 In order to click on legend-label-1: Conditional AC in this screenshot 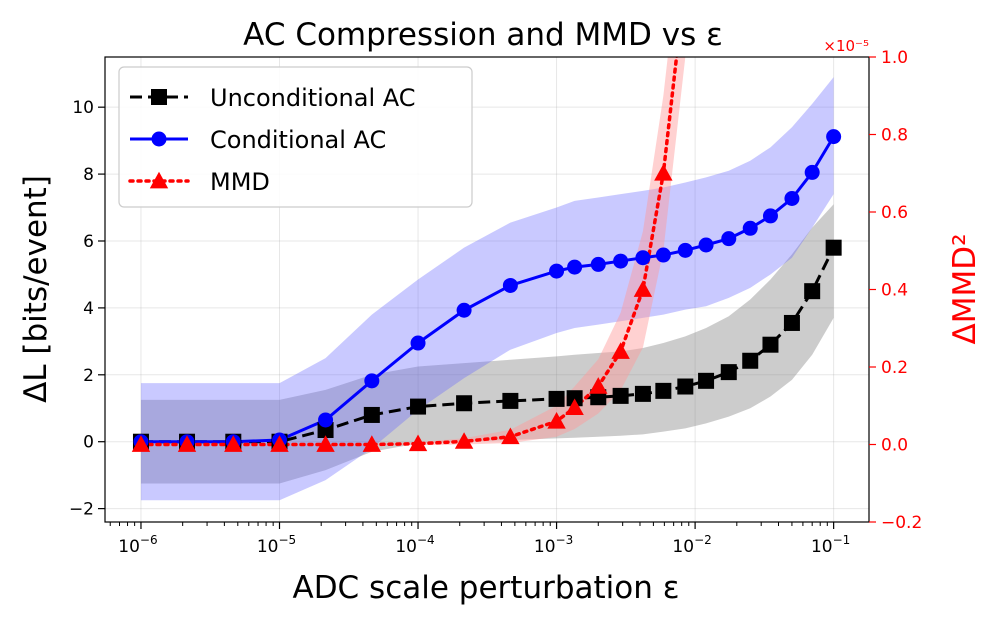, I will do `click(298, 140)`.